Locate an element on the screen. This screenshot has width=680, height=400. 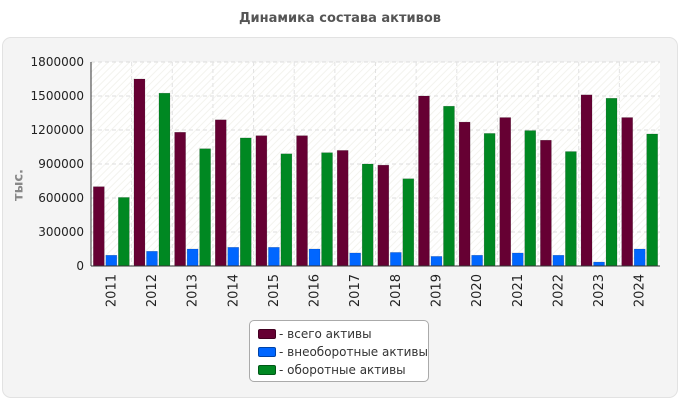
bar-noncurrent-2023 is located at coordinates (599, 264).